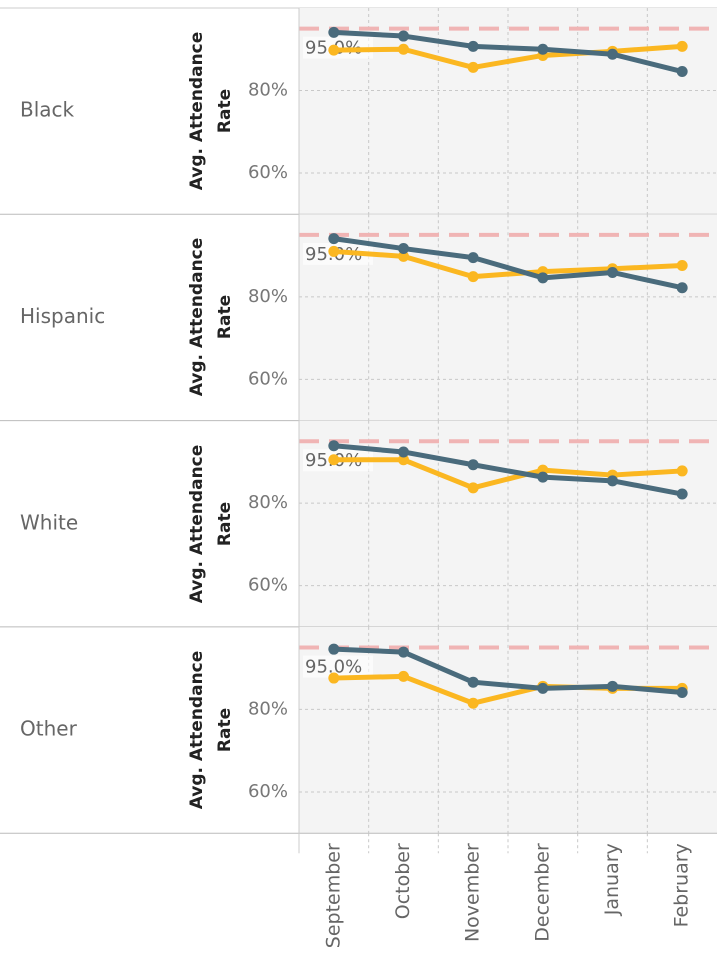 The image size is (717, 964). I want to click on reference-label-bg, so click(338, 666).